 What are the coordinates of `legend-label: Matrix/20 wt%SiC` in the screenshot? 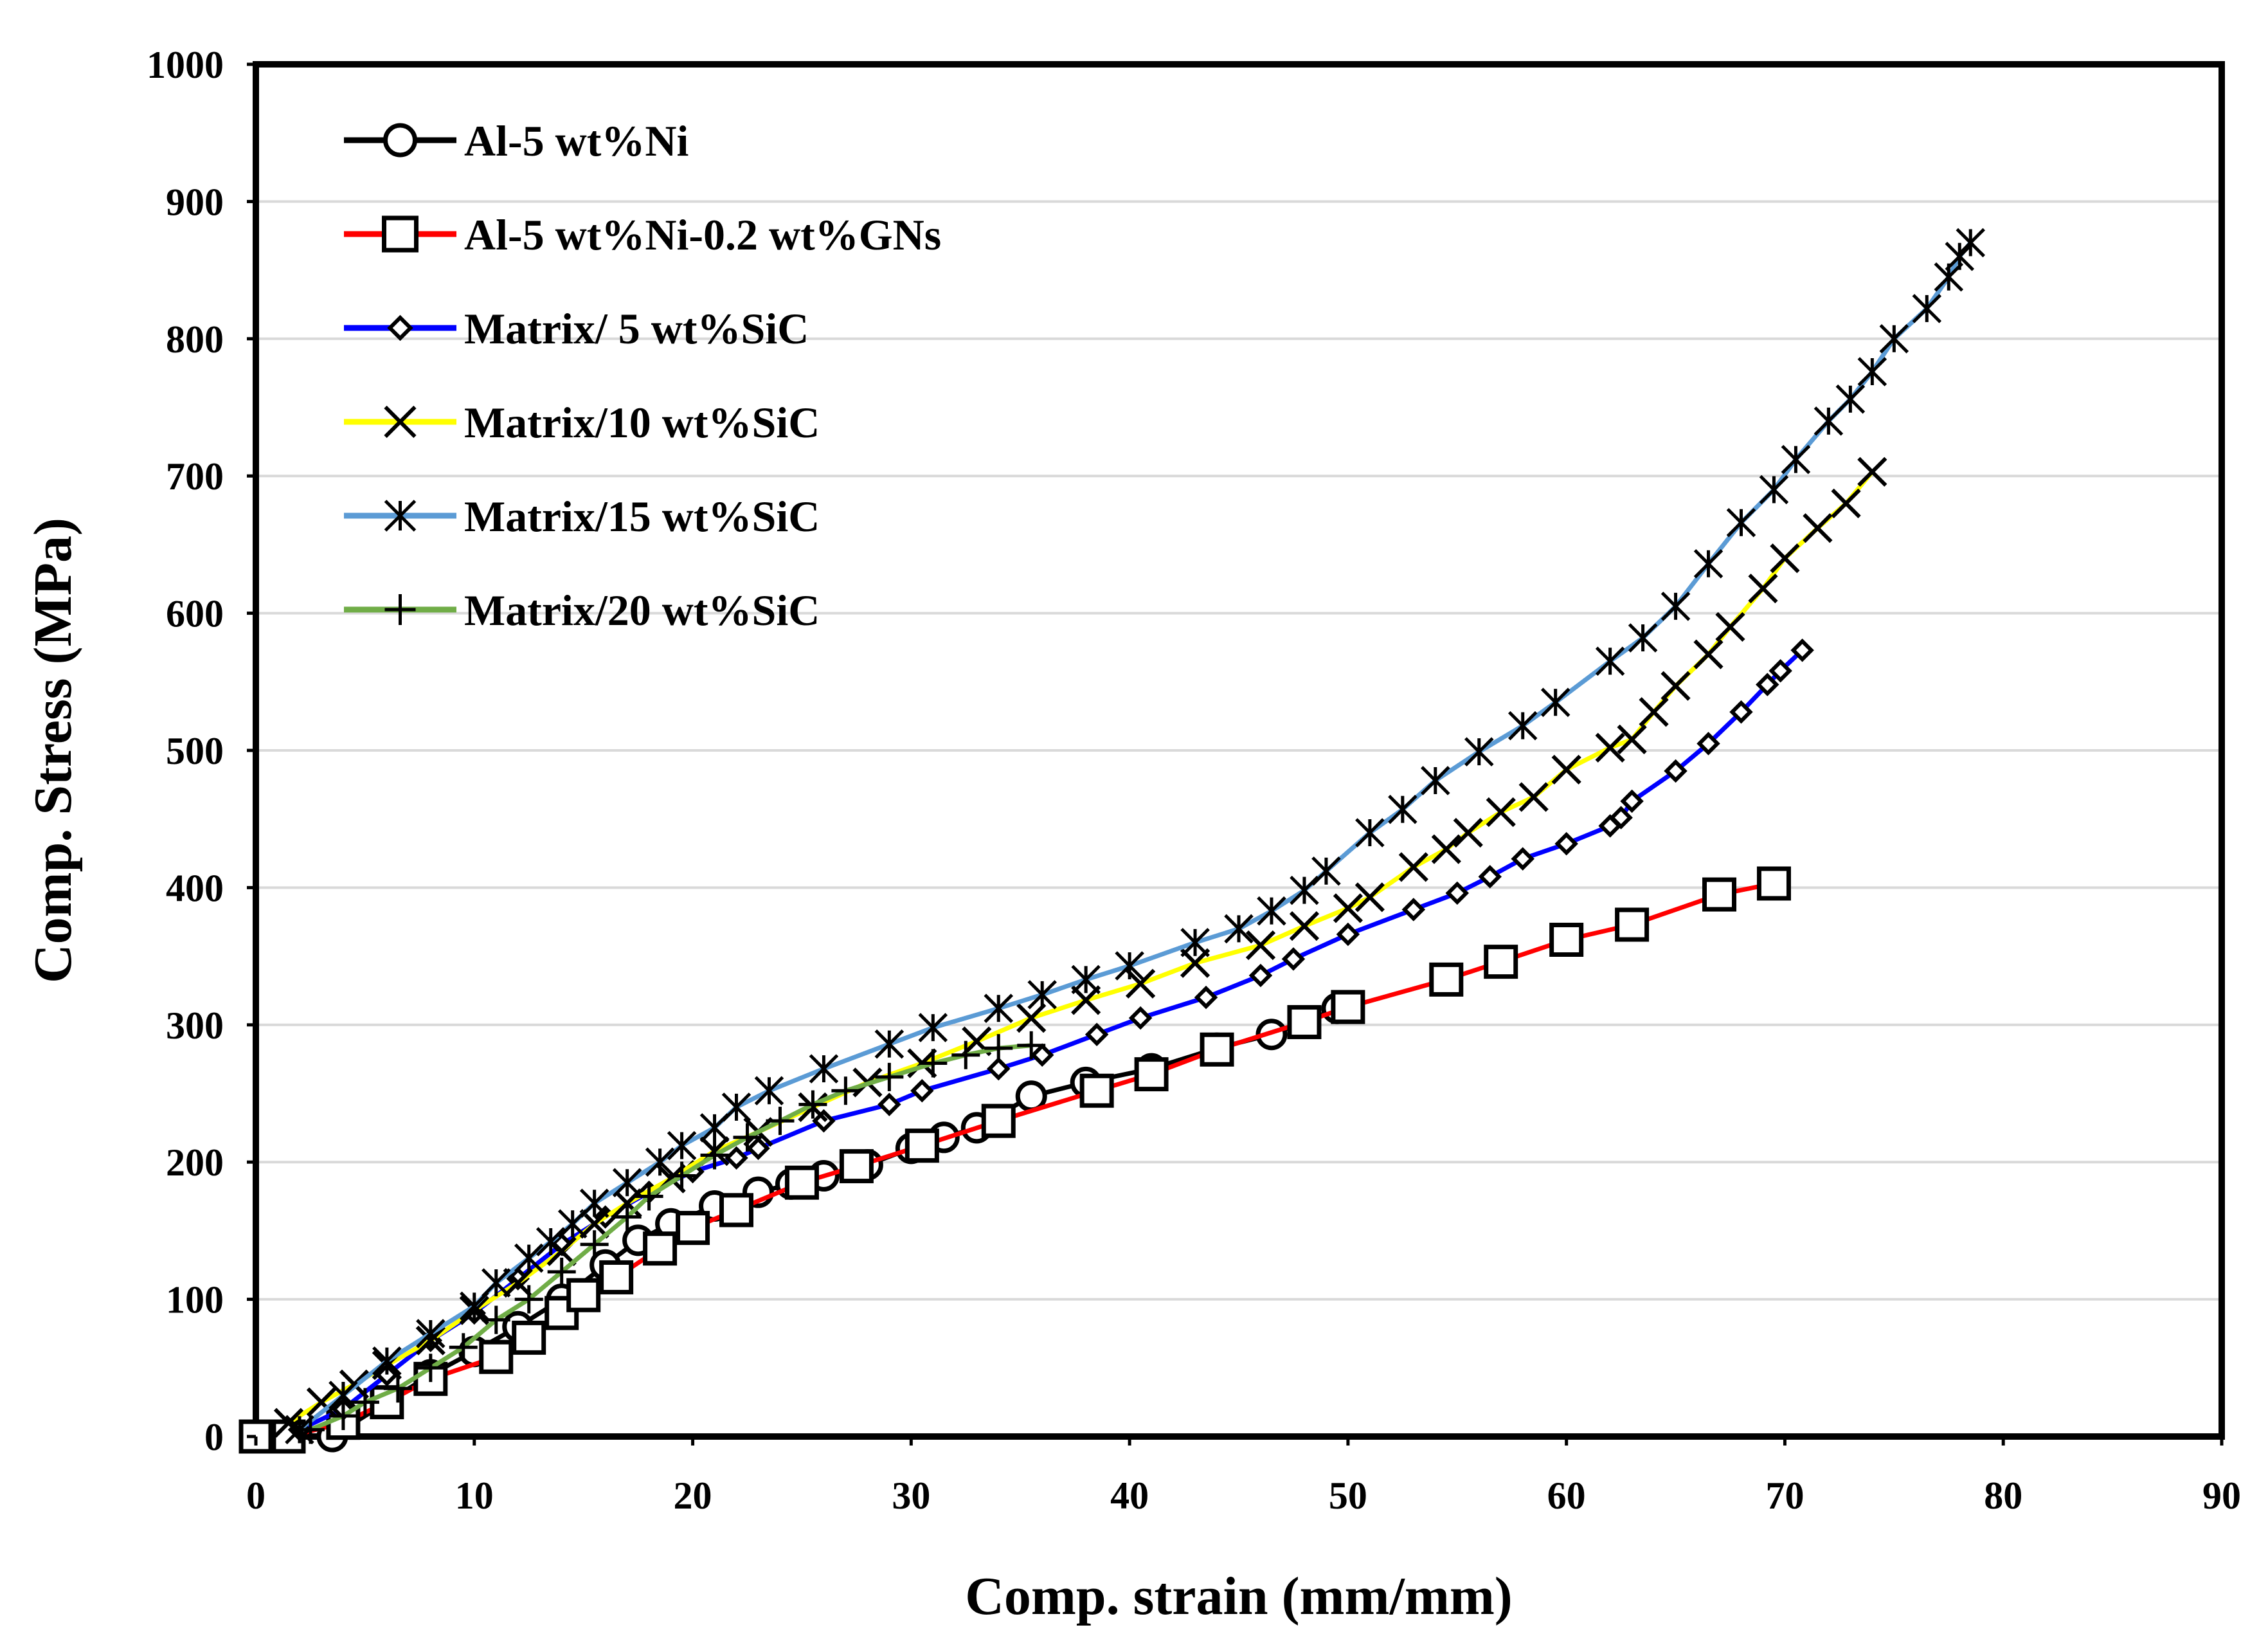 It's located at (642, 610).